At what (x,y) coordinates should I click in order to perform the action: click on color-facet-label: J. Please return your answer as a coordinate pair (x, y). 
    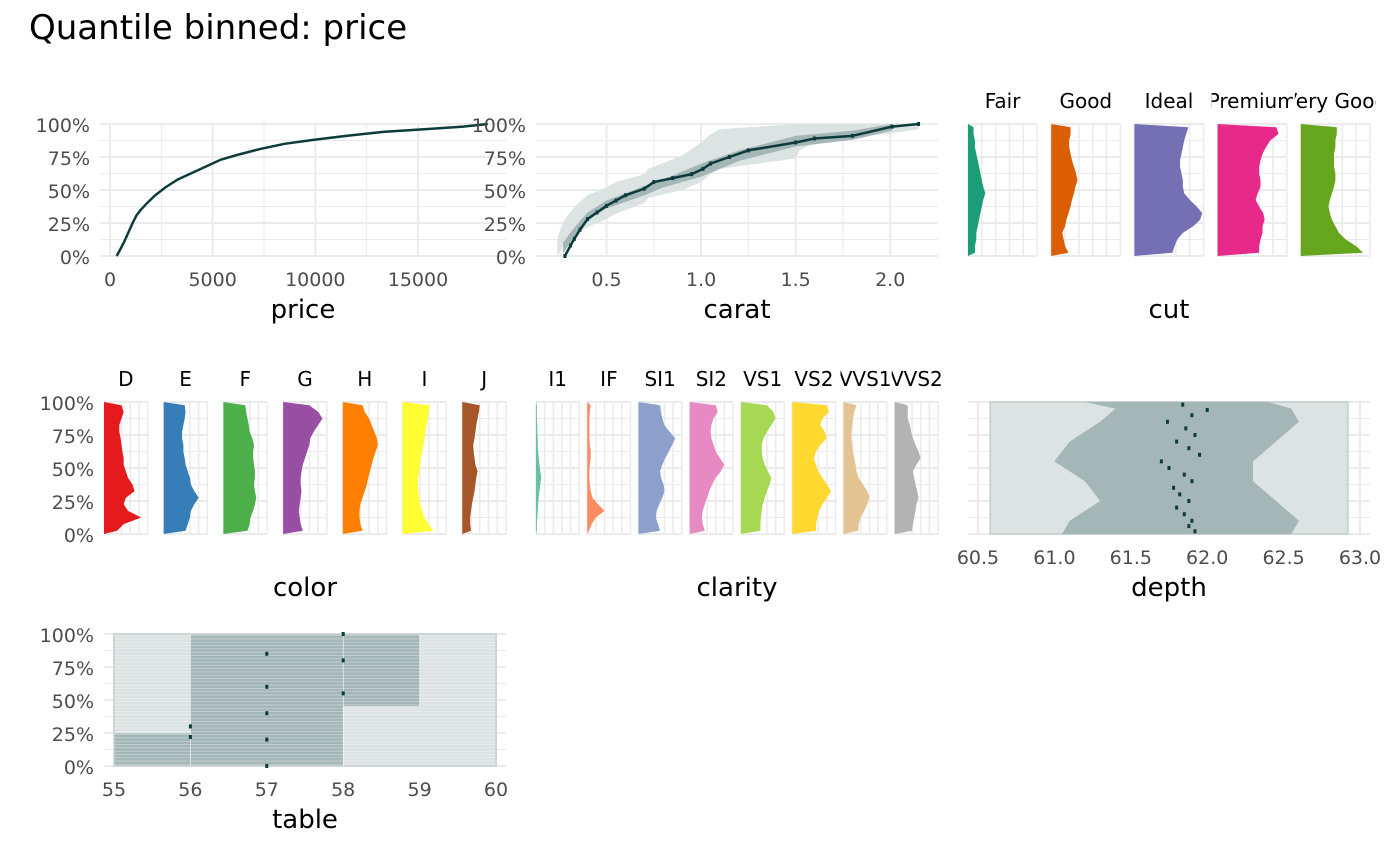
    Looking at the image, I should click on (483, 379).